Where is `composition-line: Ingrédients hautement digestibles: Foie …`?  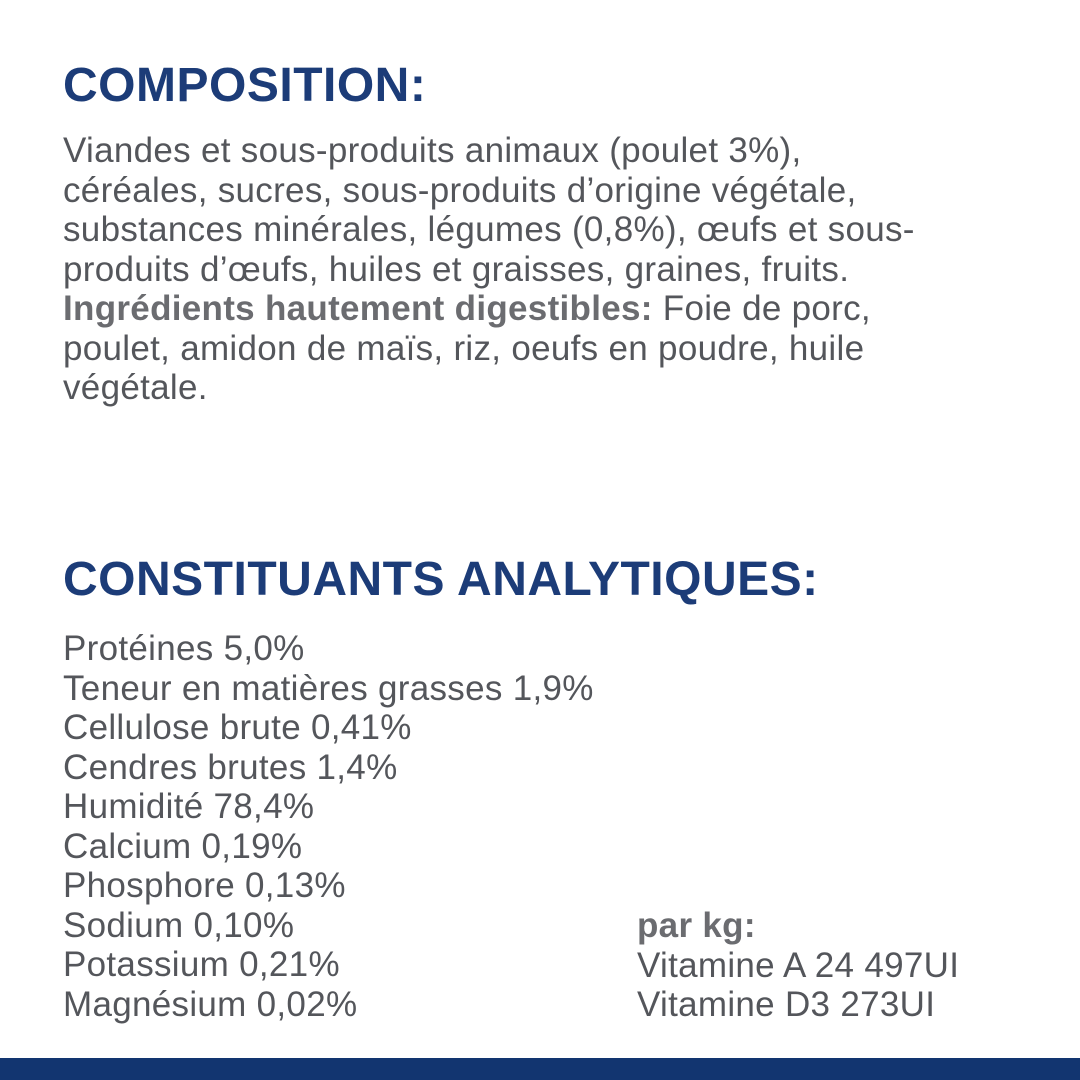 composition-line: Ingrédients hautement digestibles: Foie … is located at coordinates (553, 309).